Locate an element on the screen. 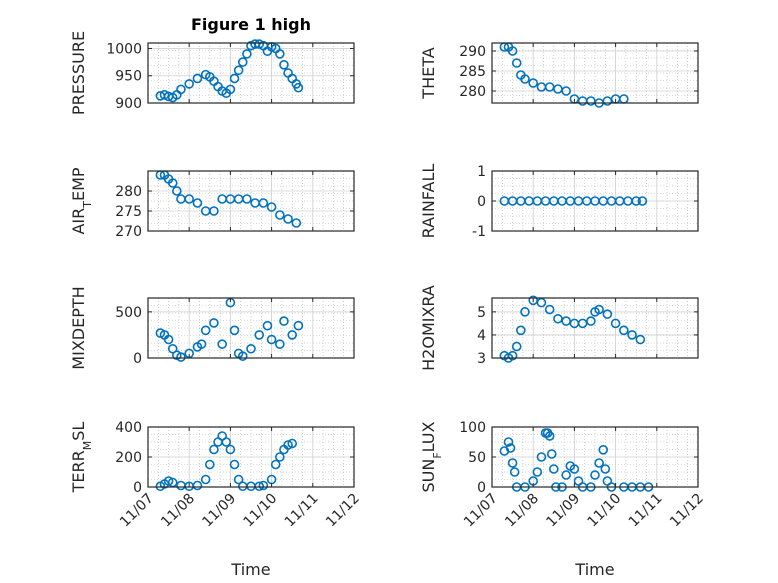  panel-theta: 280 285 290 THETA is located at coordinates (559, 75).